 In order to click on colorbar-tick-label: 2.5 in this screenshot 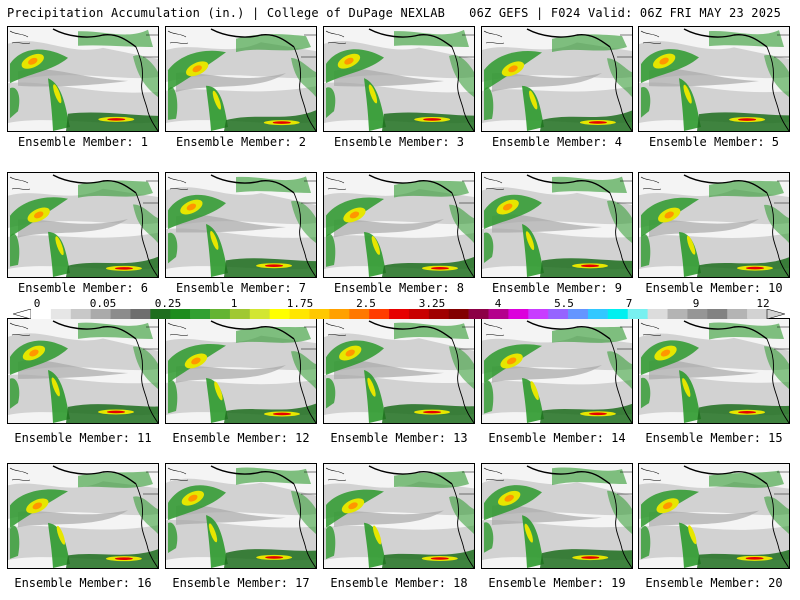, I will do `click(366, 303)`.